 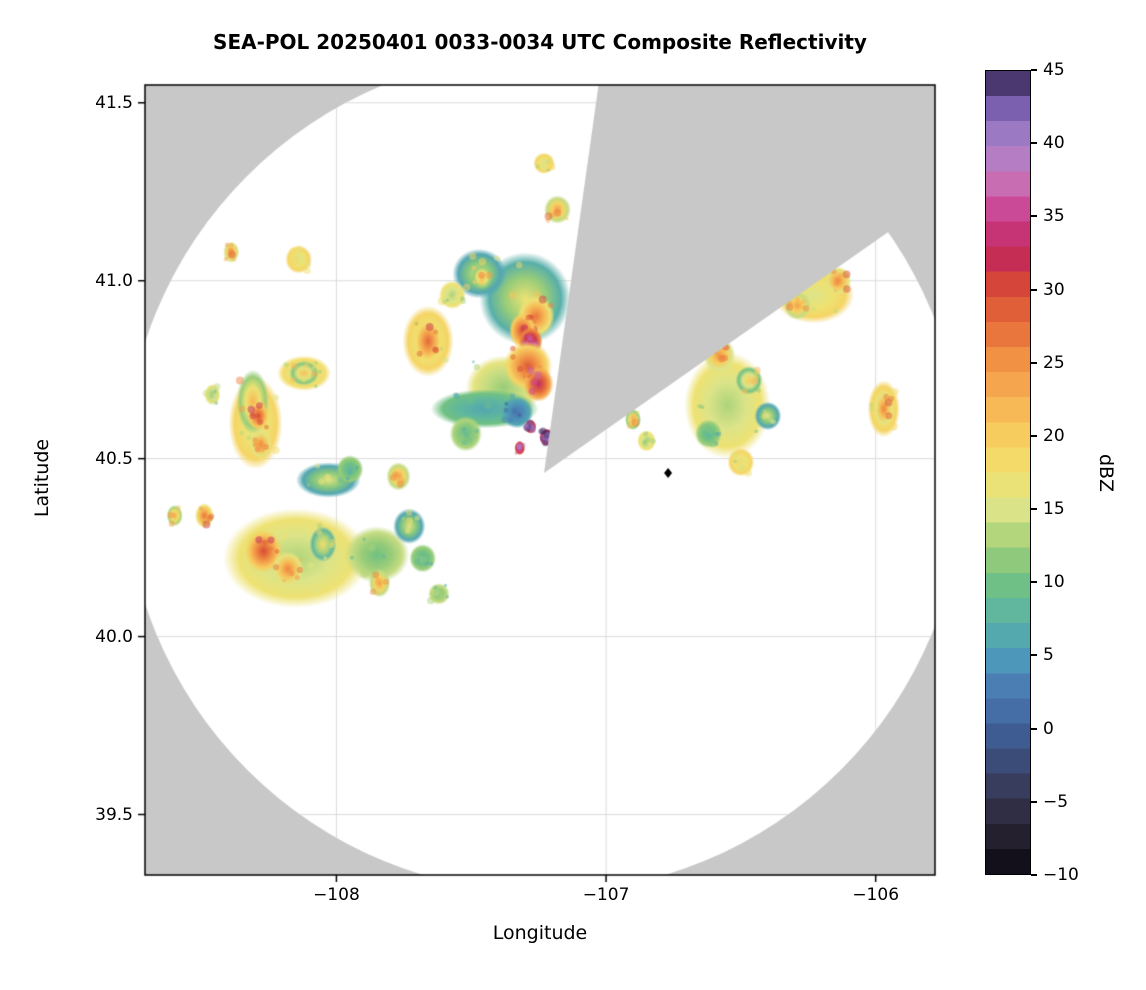 What do you see at coordinates (1054, 143) in the screenshot?
I see `colorbar-tick-label: 40` at bounding box center [1054, 143].